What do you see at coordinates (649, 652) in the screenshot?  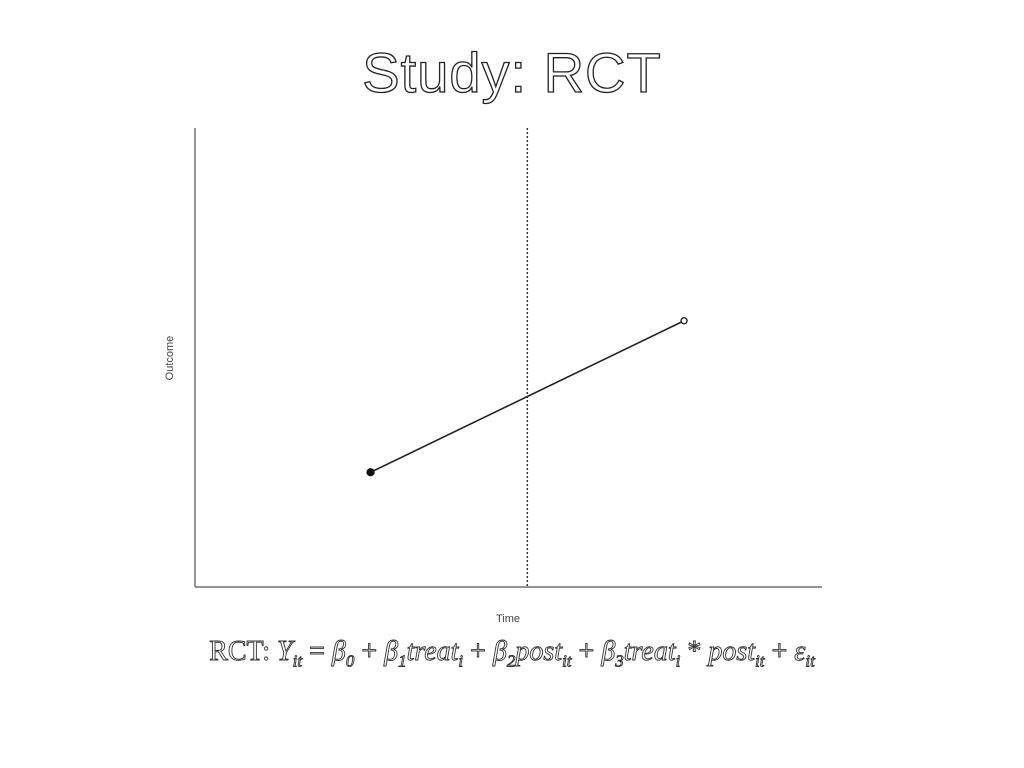 I see `eq-treat-interaction: treat` at bounding box center [649, 652].